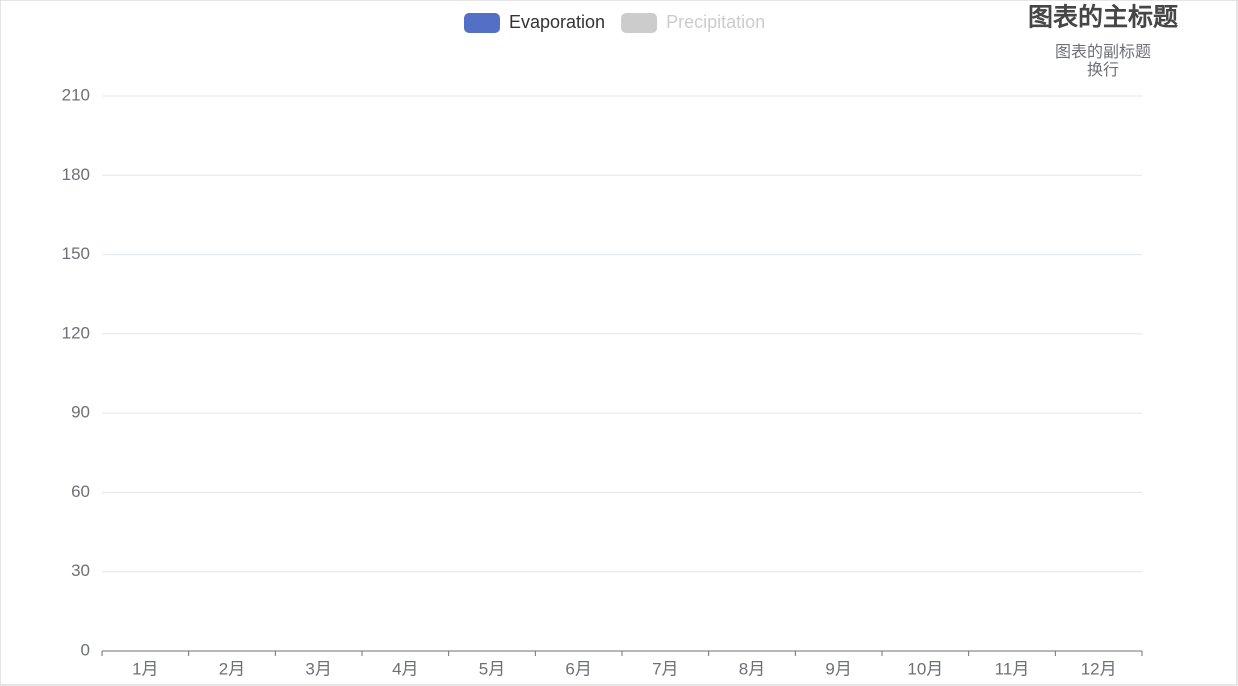 The image size is (1238, 686). I want to click on y-tick-label: 210, so click(76, 94).